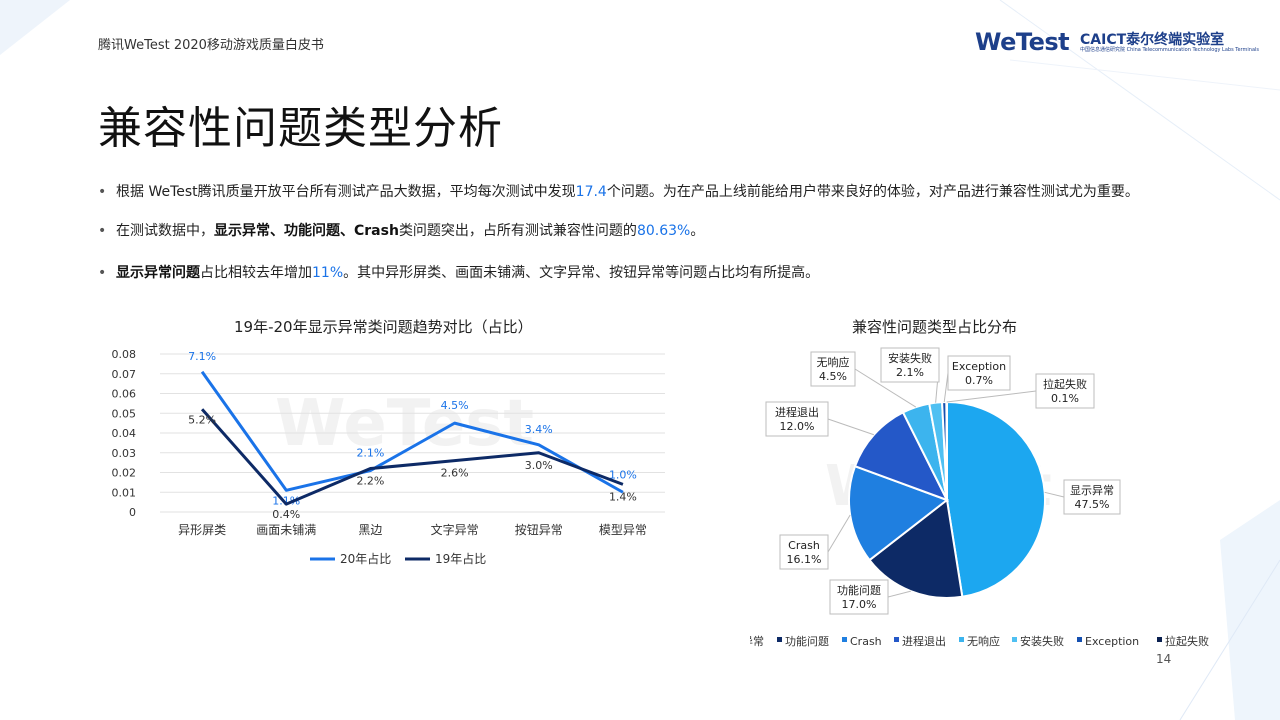 The height and width of the screenshot is (720, 1280). I want to click on slice-value-label: 4.5%, so click(833, 376).